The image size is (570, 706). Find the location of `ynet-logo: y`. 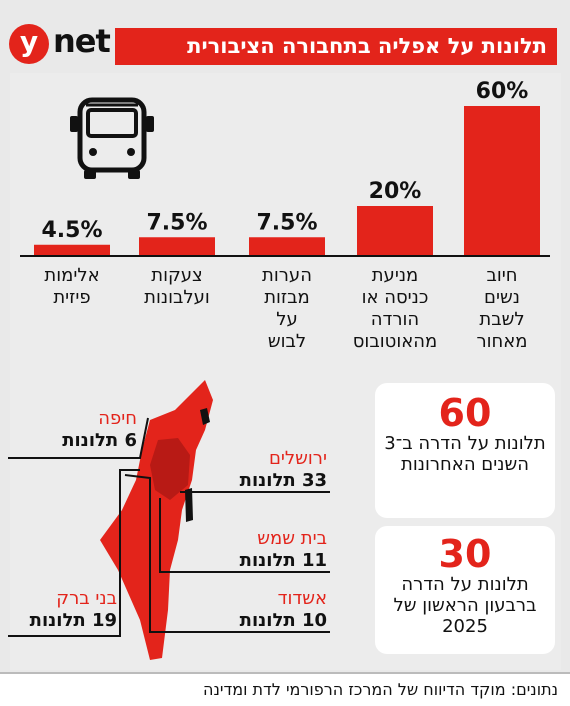

ynet-logo: y is located at coordinates (29, 44).